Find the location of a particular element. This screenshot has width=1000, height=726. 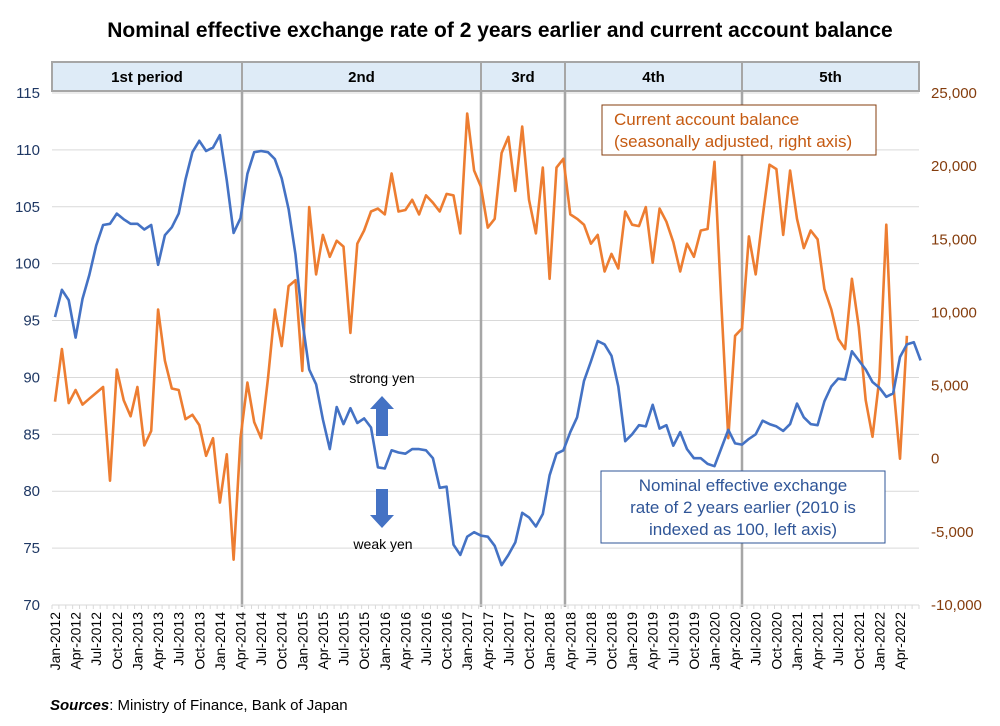

x-tick-label: Jan-2016 is located at coordinates (385, 641).